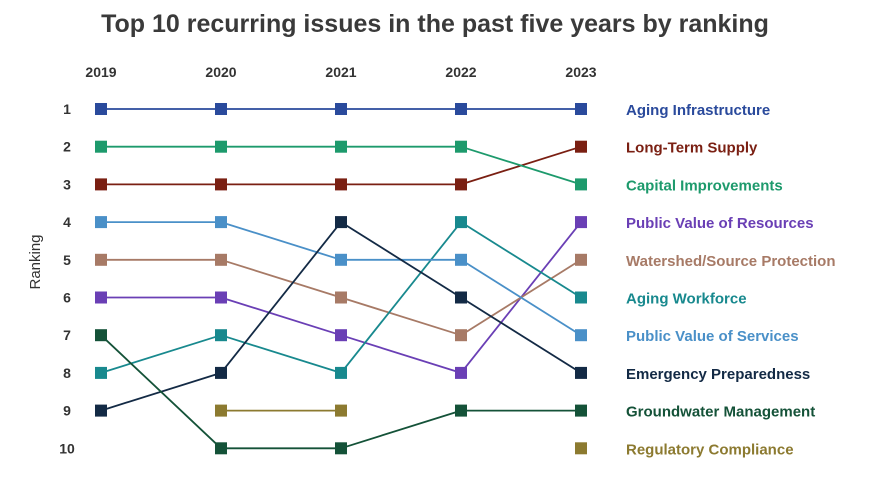 The image size is (886, 487). I want to click on marker-public-value-of-resources-2021, so click(341, 335).